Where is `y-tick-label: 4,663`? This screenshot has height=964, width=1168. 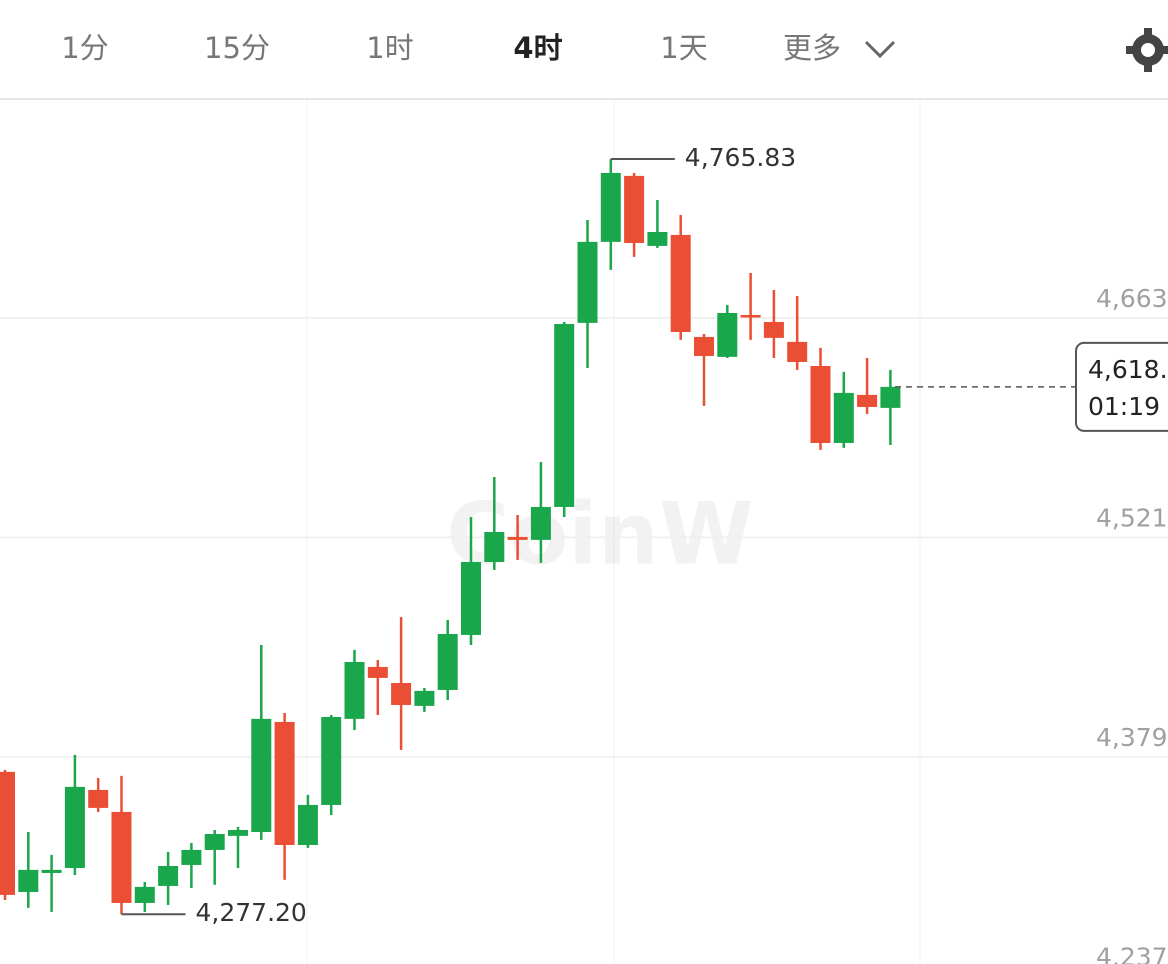
y-tick-label: 4,663 is located at coordinates (1132, 298).